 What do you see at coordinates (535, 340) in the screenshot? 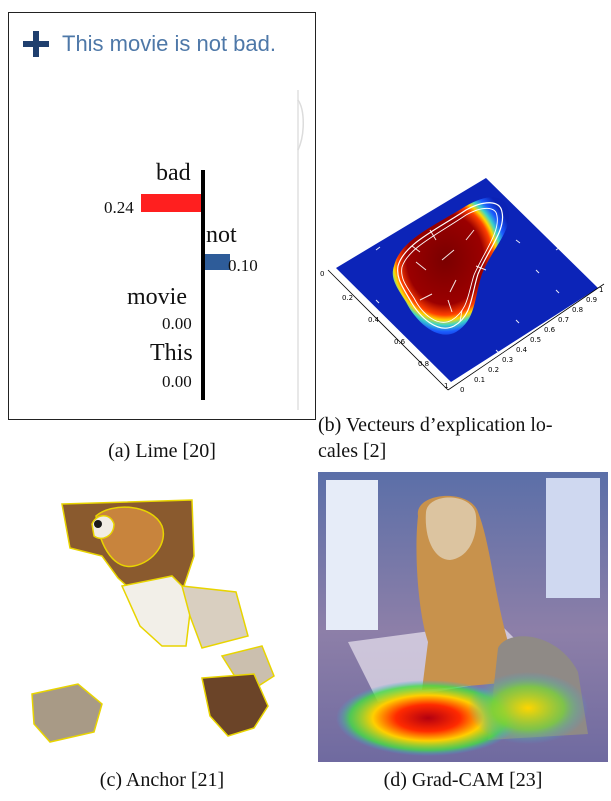
I see `y-tick-5: 0.5` at bounding box center [535, 340].